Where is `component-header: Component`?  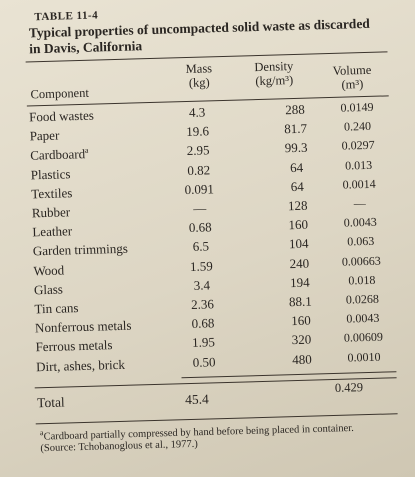 component-header: Component is located at coordinates (60, 93).